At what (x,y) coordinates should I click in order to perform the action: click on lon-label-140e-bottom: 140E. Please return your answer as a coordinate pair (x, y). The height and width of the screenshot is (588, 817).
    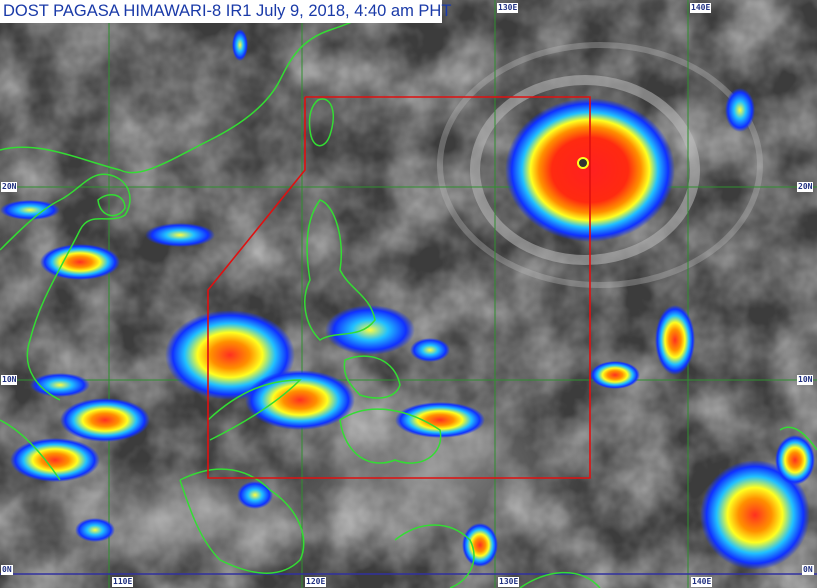
    Looking at the image, I should click on (702, 582).